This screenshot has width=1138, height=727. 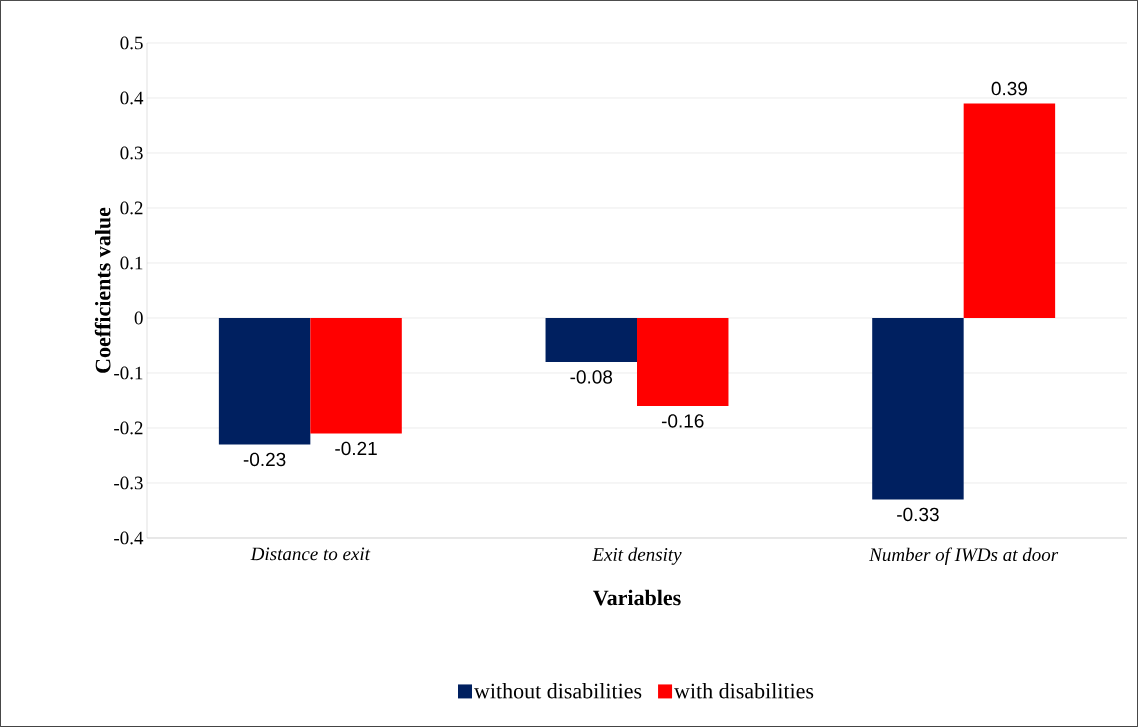 I want to click on data-label: -0.16, so click(x=682, y=421).